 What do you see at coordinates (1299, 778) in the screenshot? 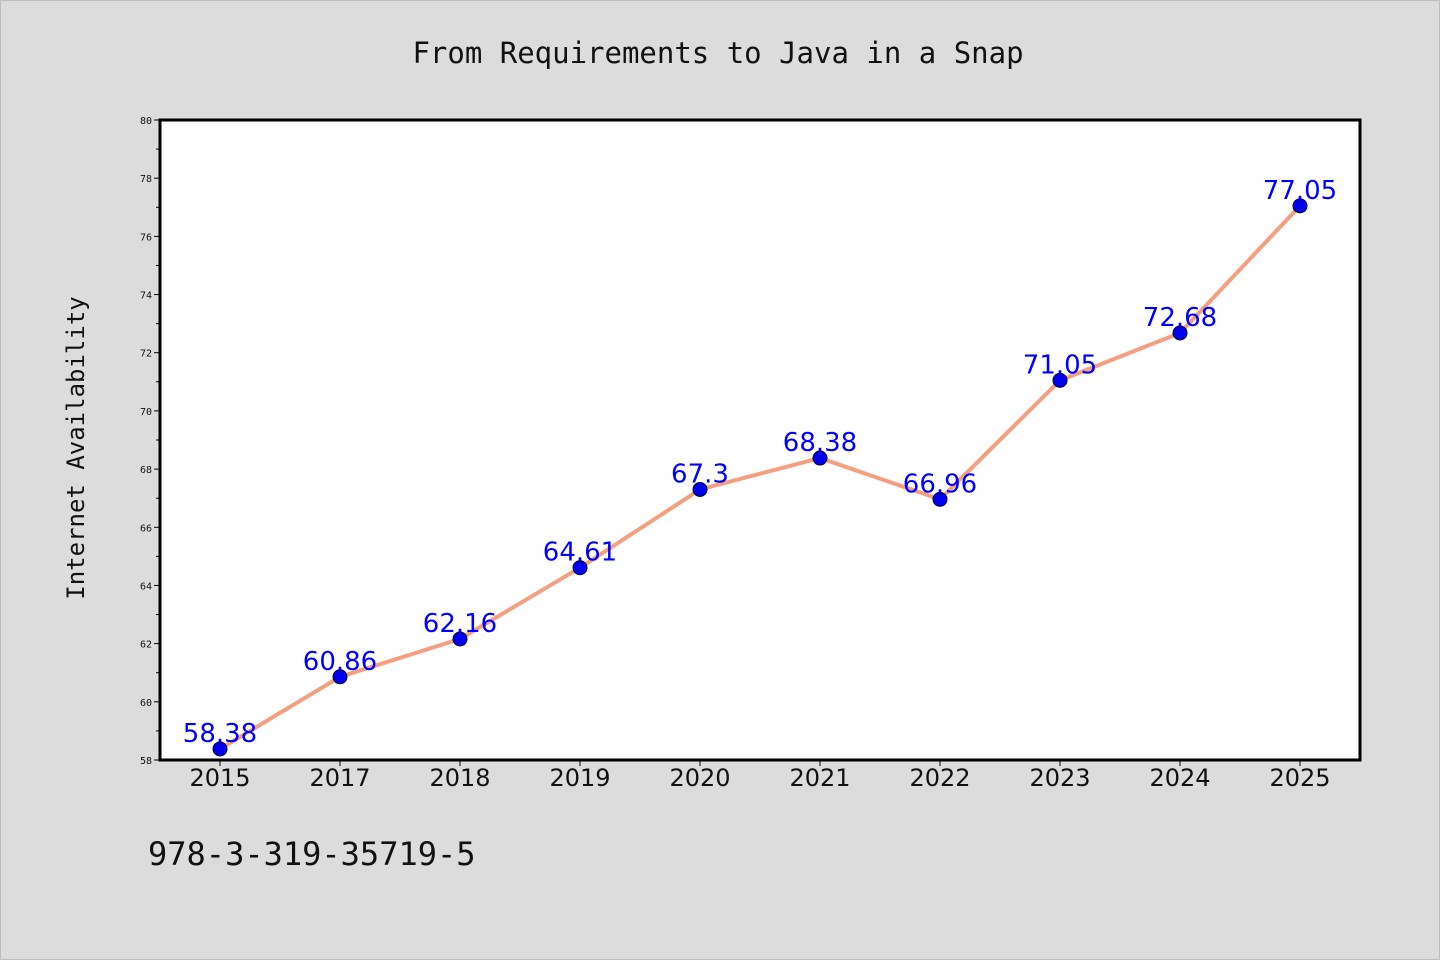
I see `x-tick-label: 2025` at bounding box center [1299, 778].